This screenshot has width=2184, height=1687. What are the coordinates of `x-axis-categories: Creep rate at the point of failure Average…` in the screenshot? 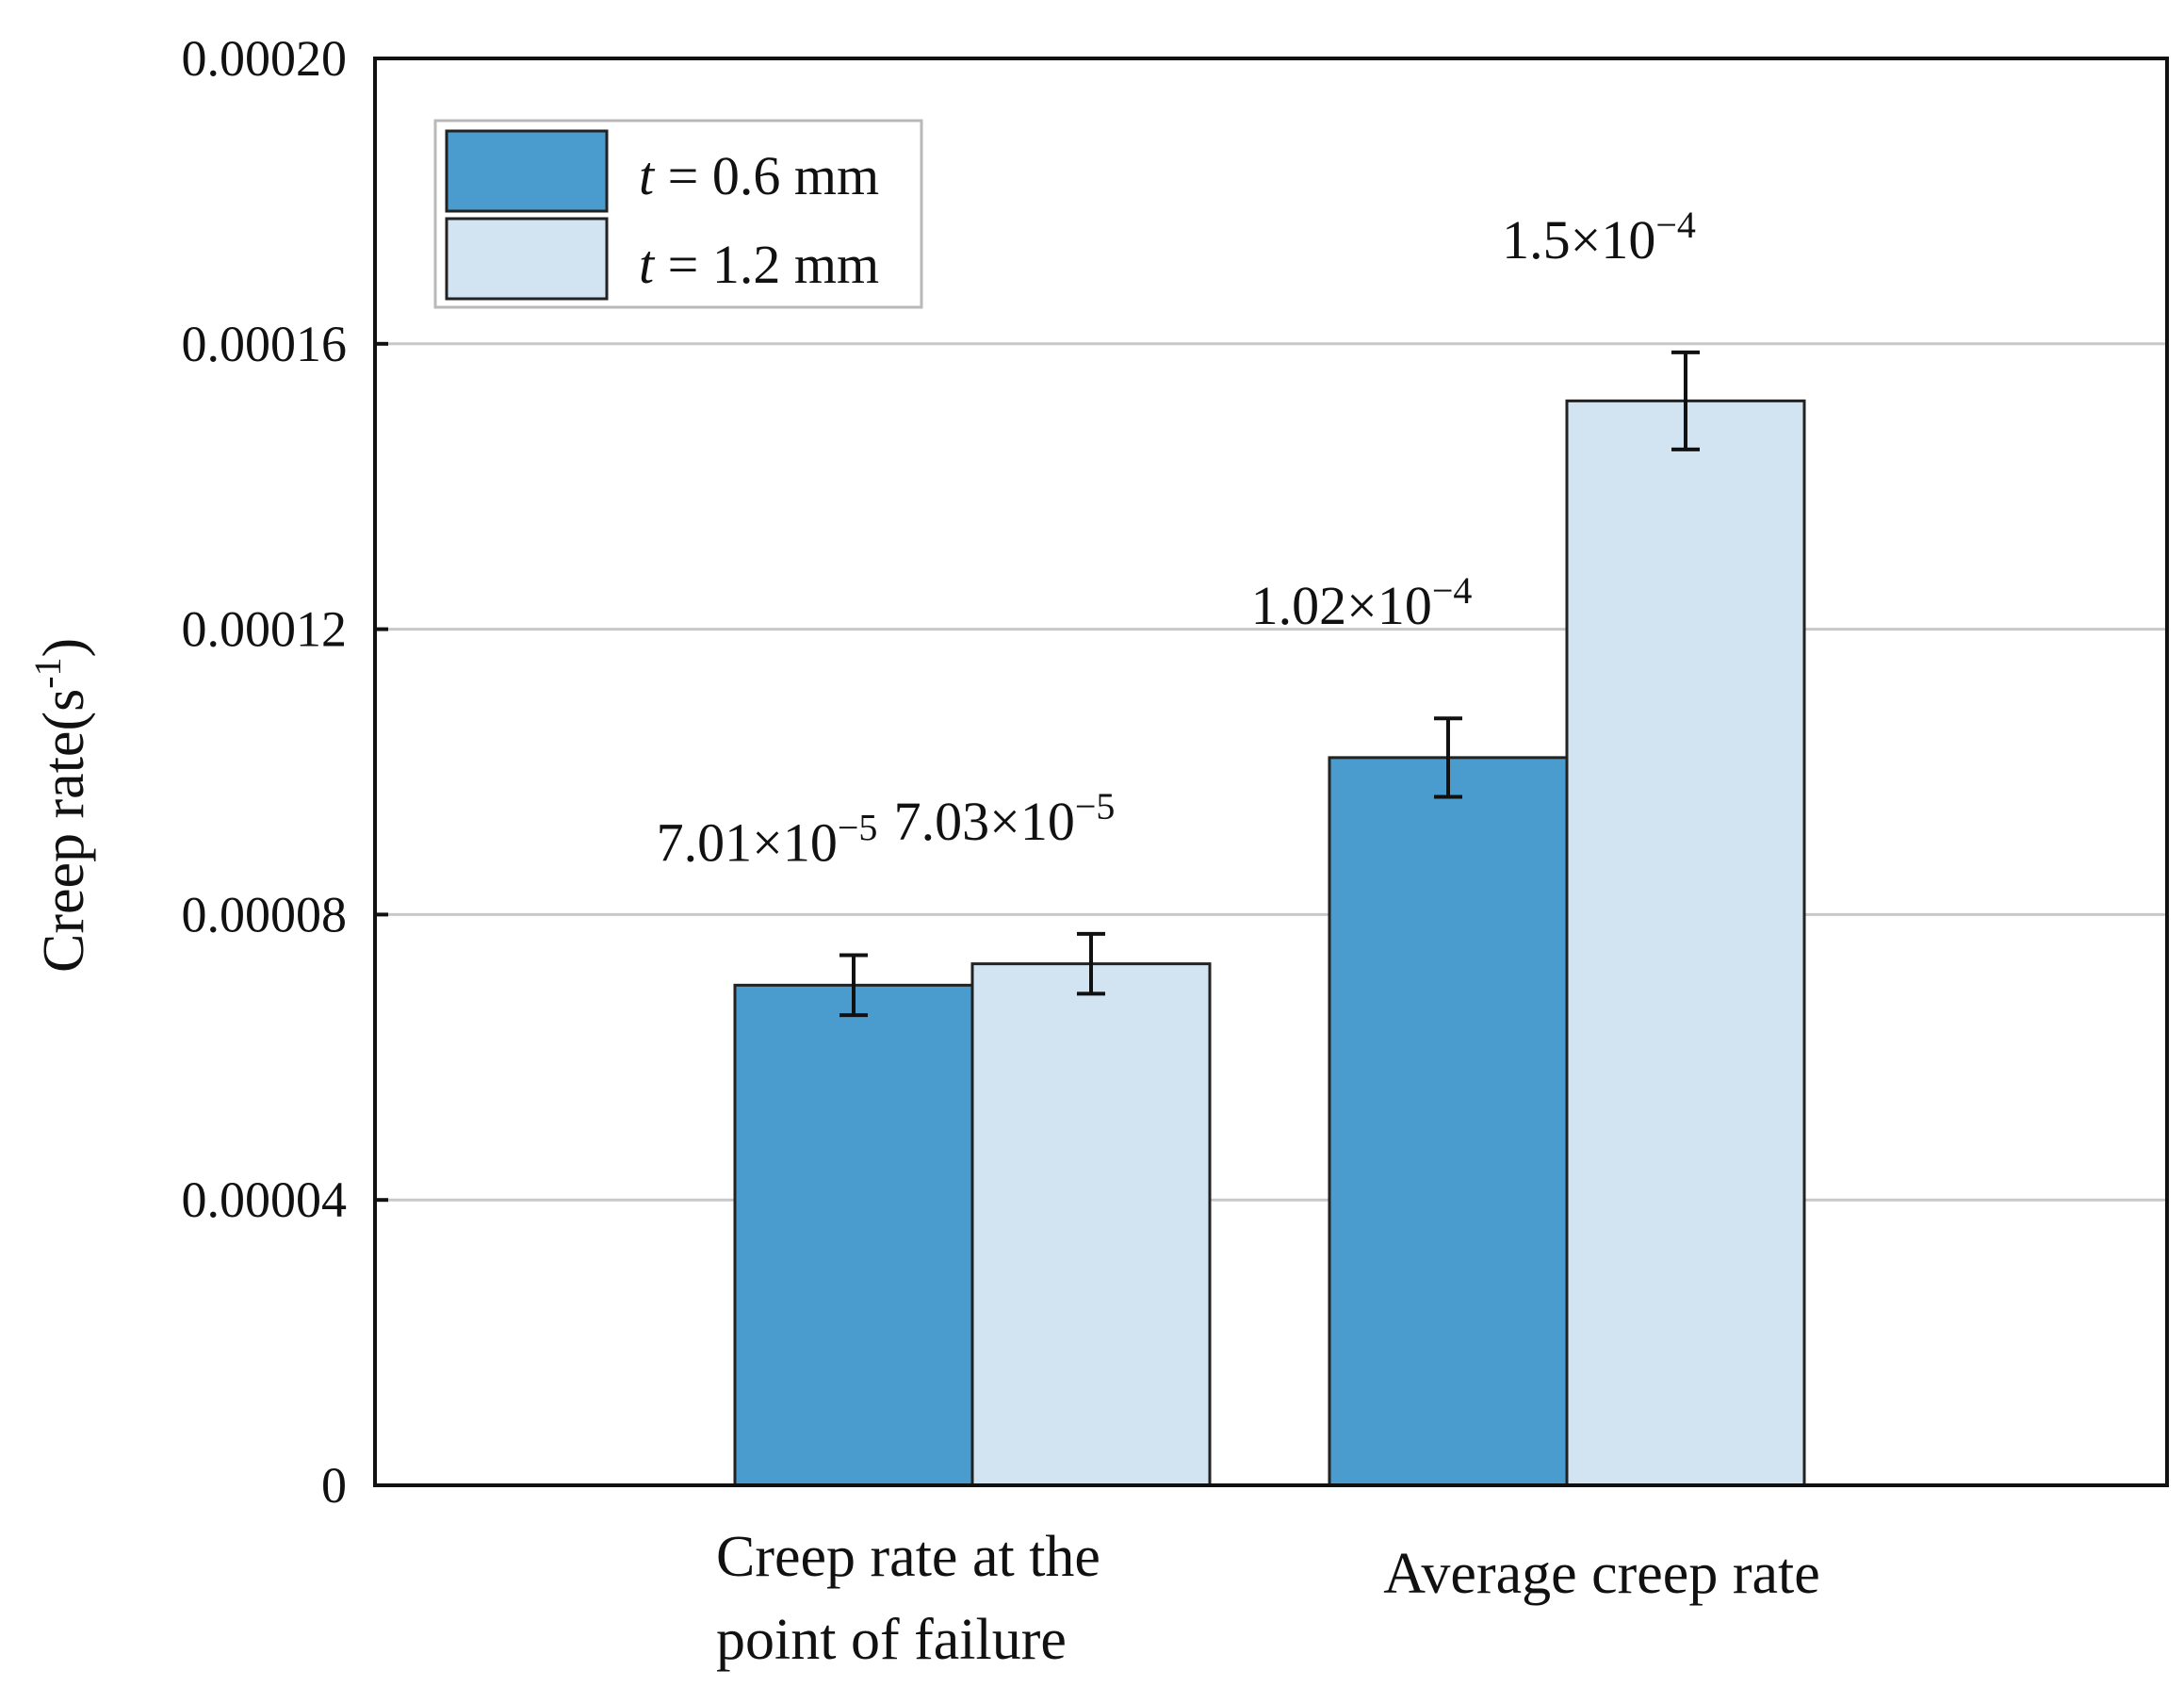 It's located at (1268, 1598).